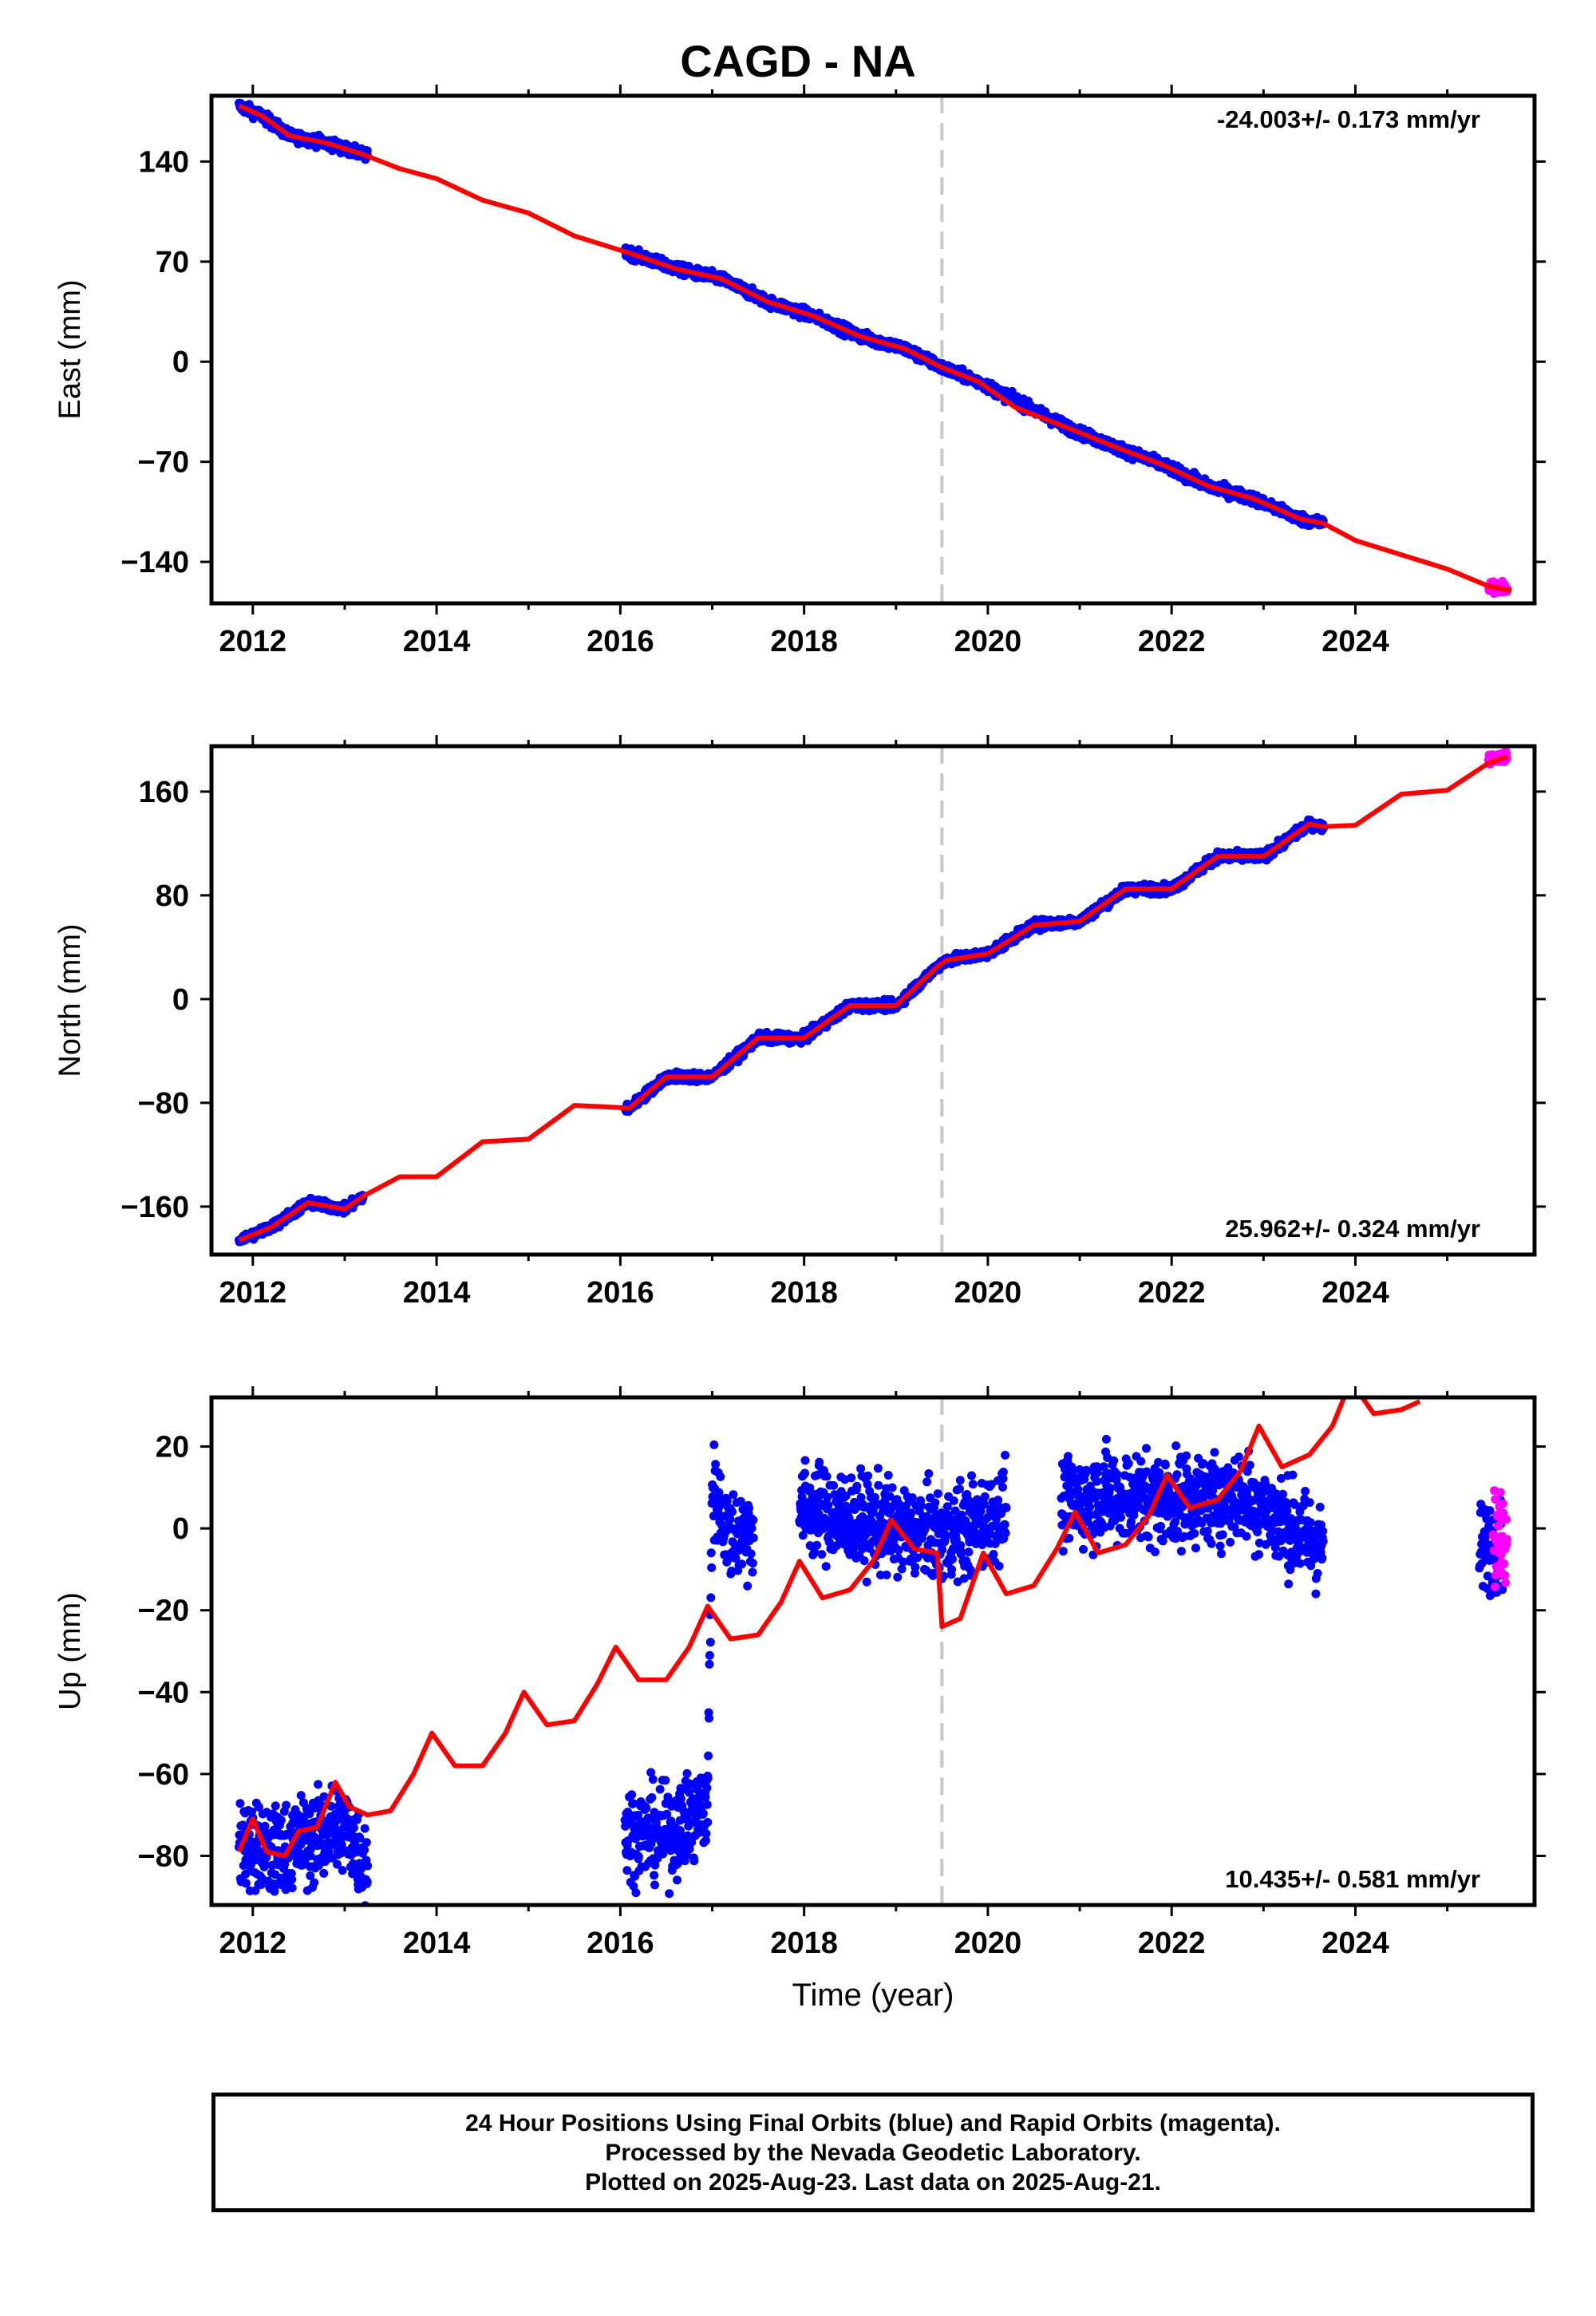 This screenshot has height=2316, width=1596. What do you see at coordinates (70, 349) in the screenshot?
I see `east-y-axis-label: East (mm)` at bounding box center [70, 349].